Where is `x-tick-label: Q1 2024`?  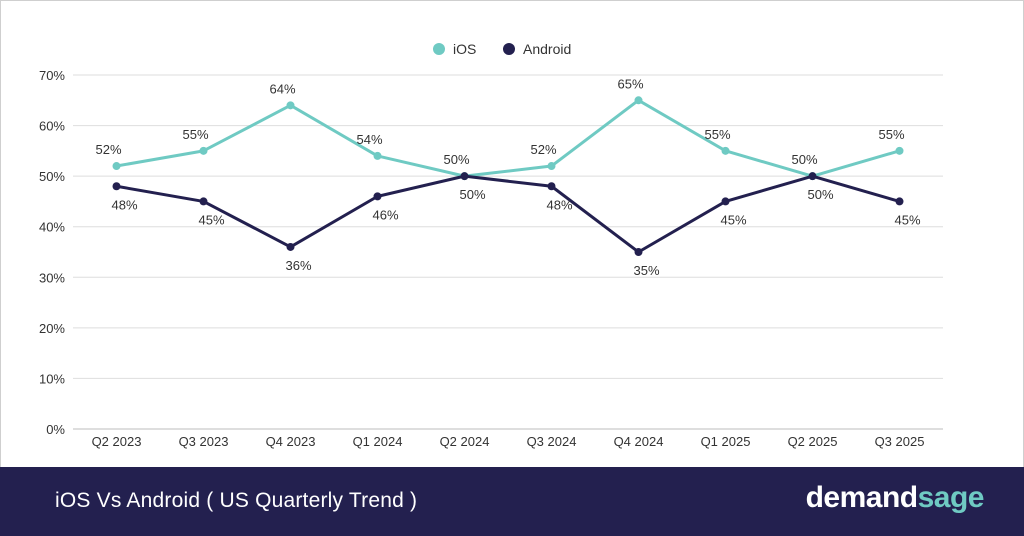
x-tick-label: Q1 2024 is located at coordinates (378, 441).